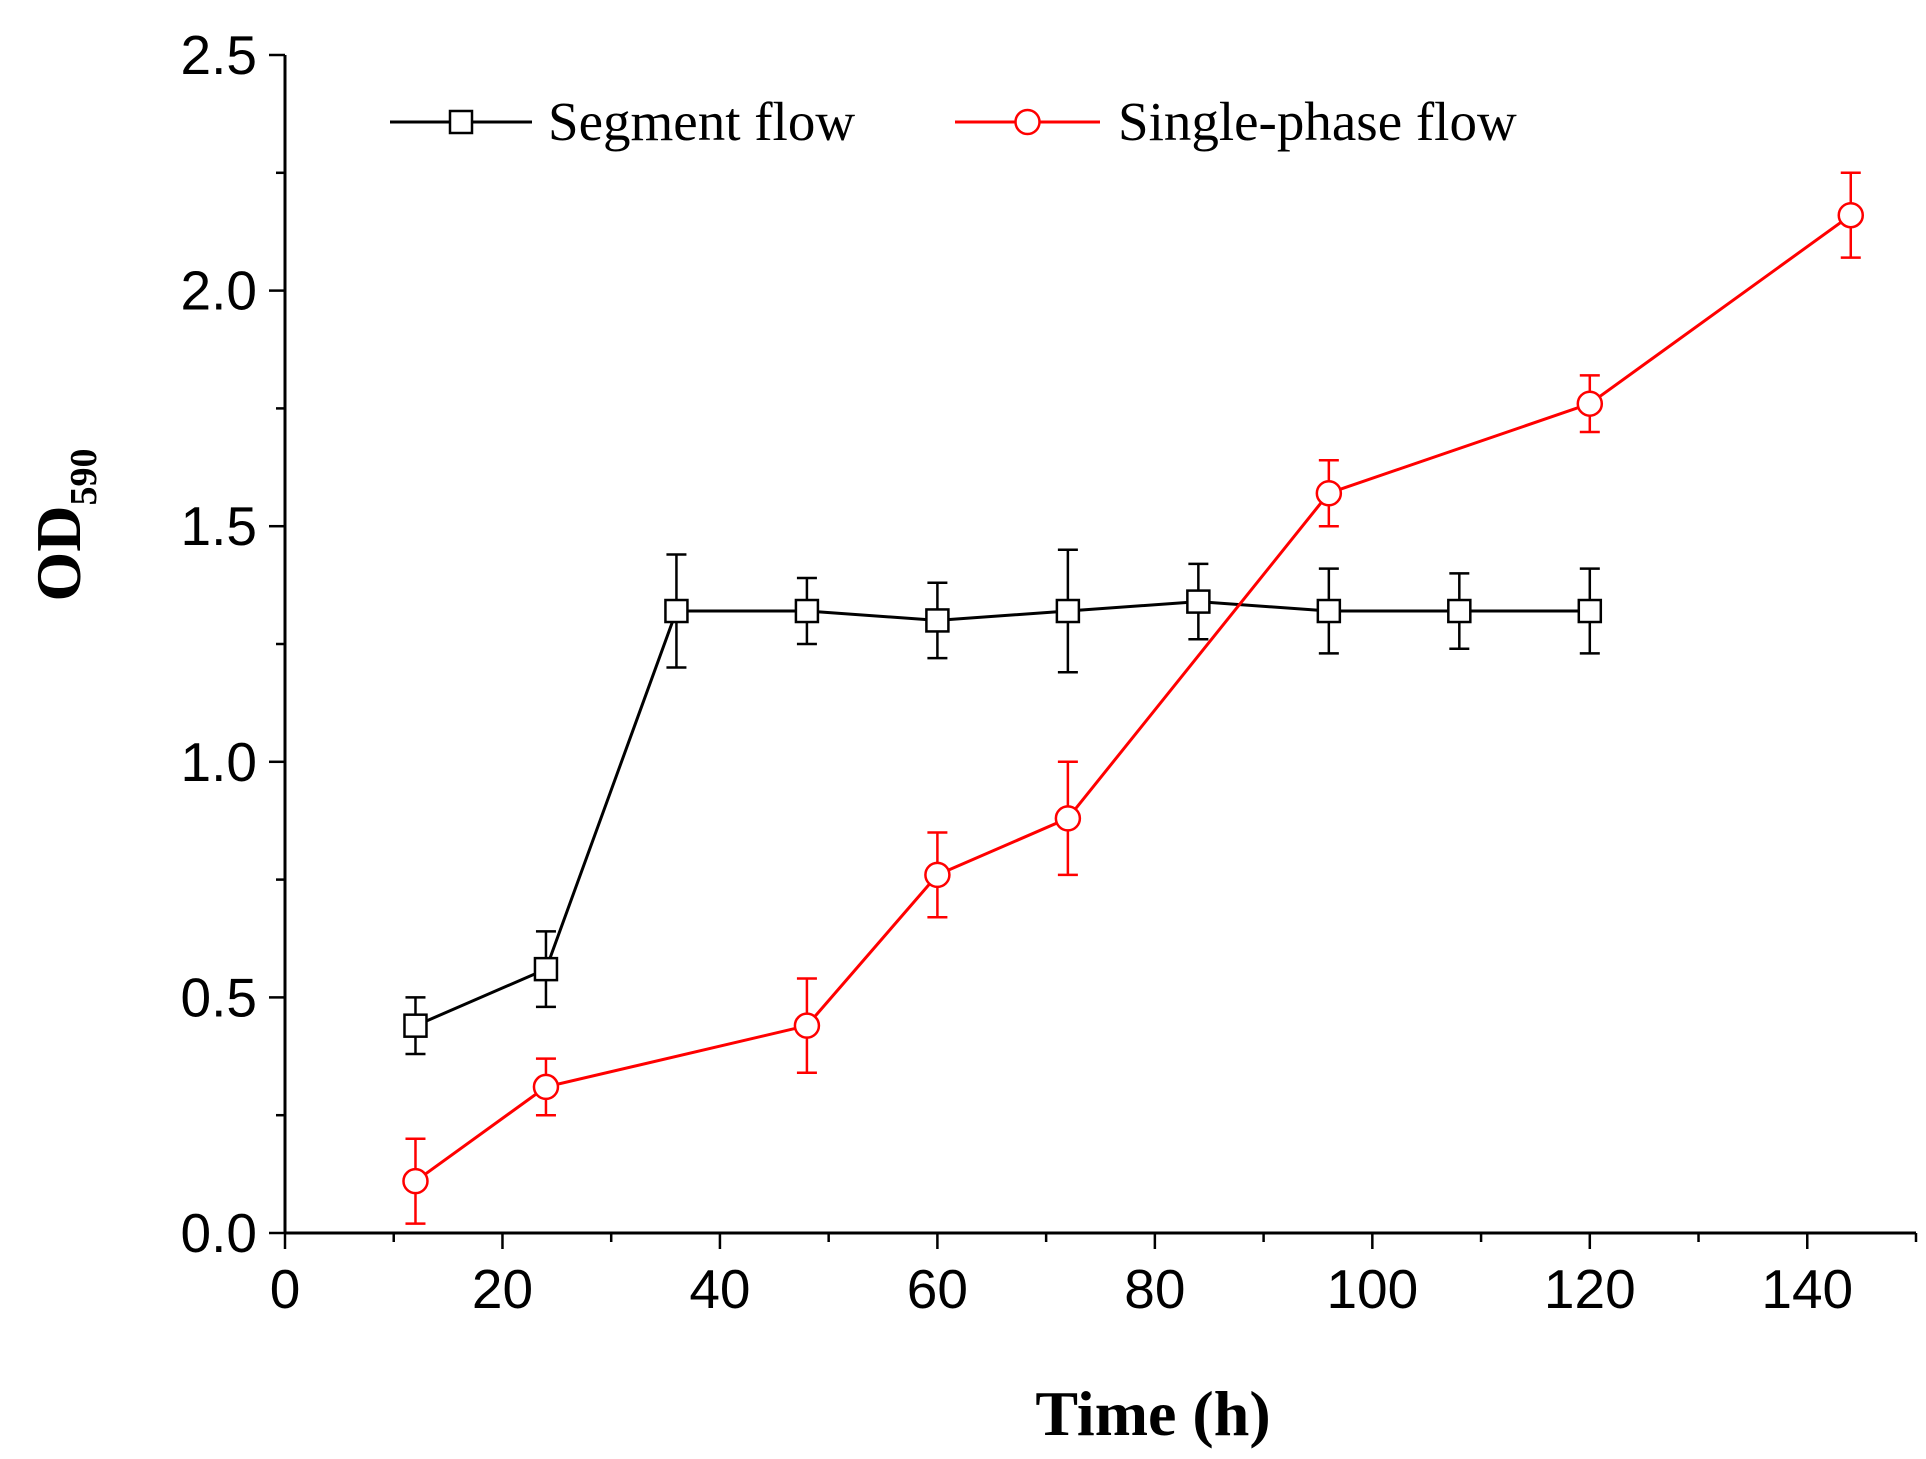 This screenshot has height=1459, width=1926. What do you see at coordinates (1027, 122) in the screenshot?
I see `legend-marker-circle` at bounding box center [1027, 122].